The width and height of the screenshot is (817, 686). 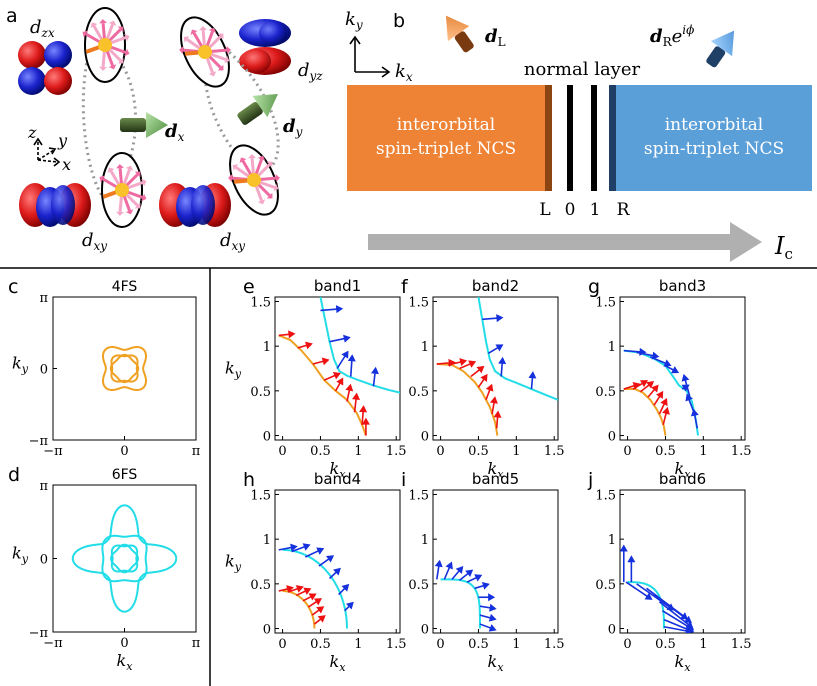 What do you see at coordinates (32, 132) in the screenshot?
I see `axis-z-label: z` at bounding box center [32, 132].